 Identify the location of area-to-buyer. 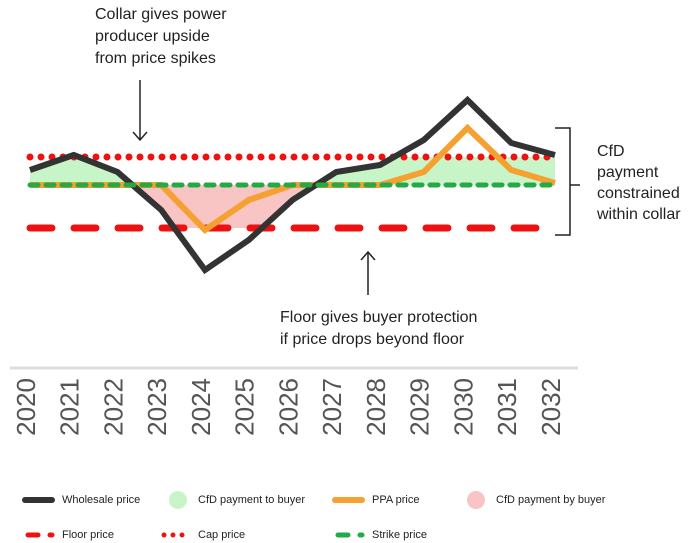
(292, 171).